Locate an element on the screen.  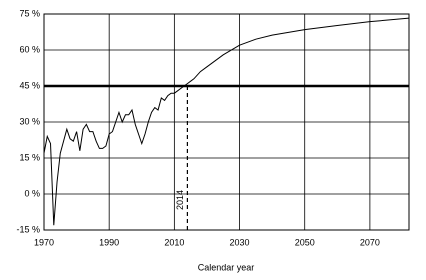
y-tick-label: 60 % is located at coordinates (29, 49).